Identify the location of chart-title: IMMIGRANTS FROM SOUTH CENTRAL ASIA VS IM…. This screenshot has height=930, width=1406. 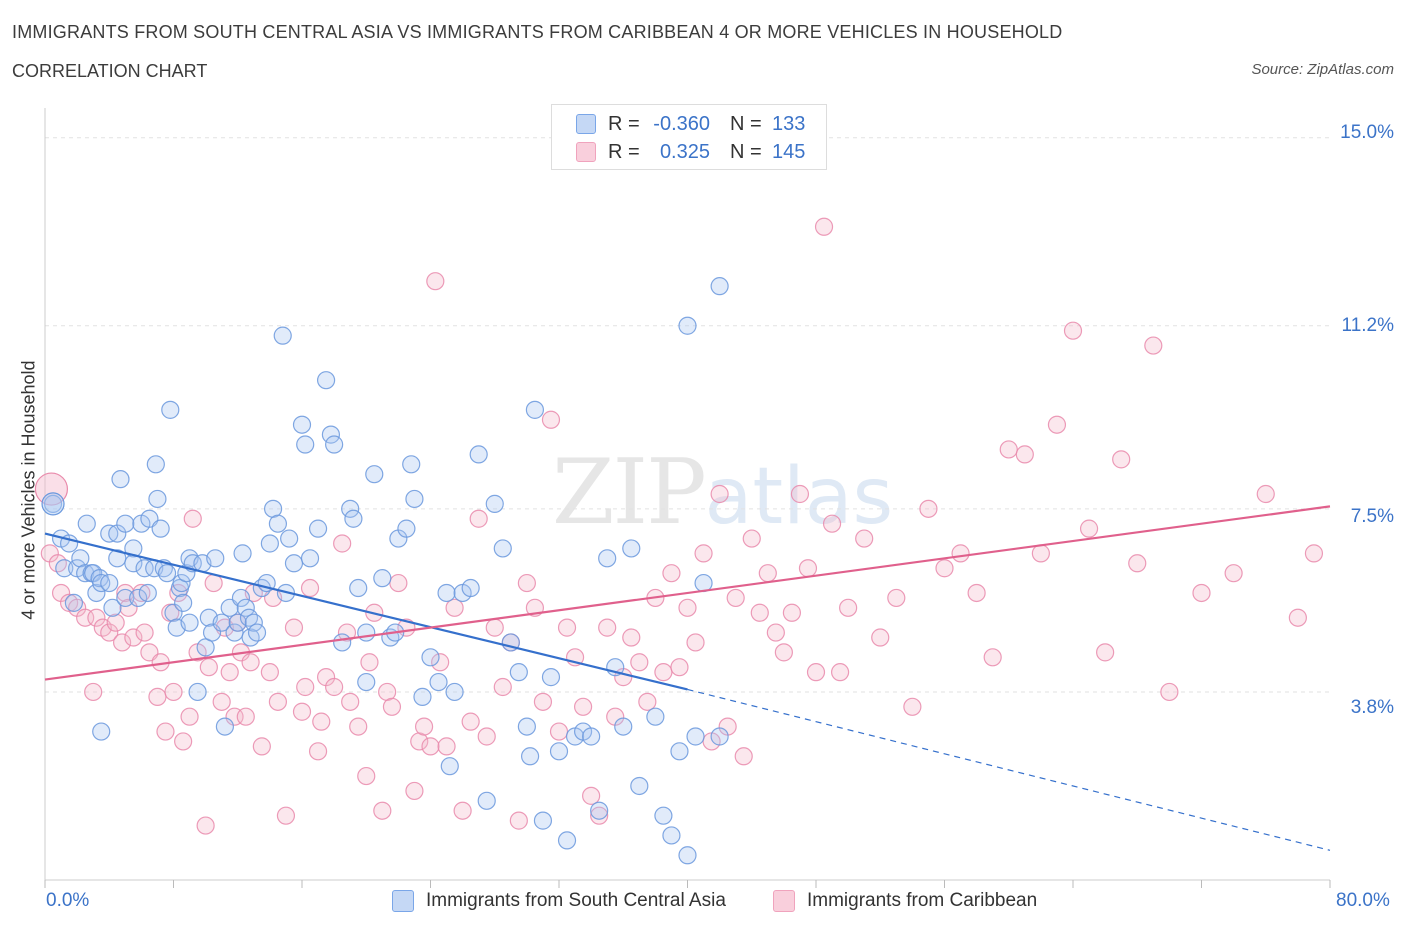
(537, 32).